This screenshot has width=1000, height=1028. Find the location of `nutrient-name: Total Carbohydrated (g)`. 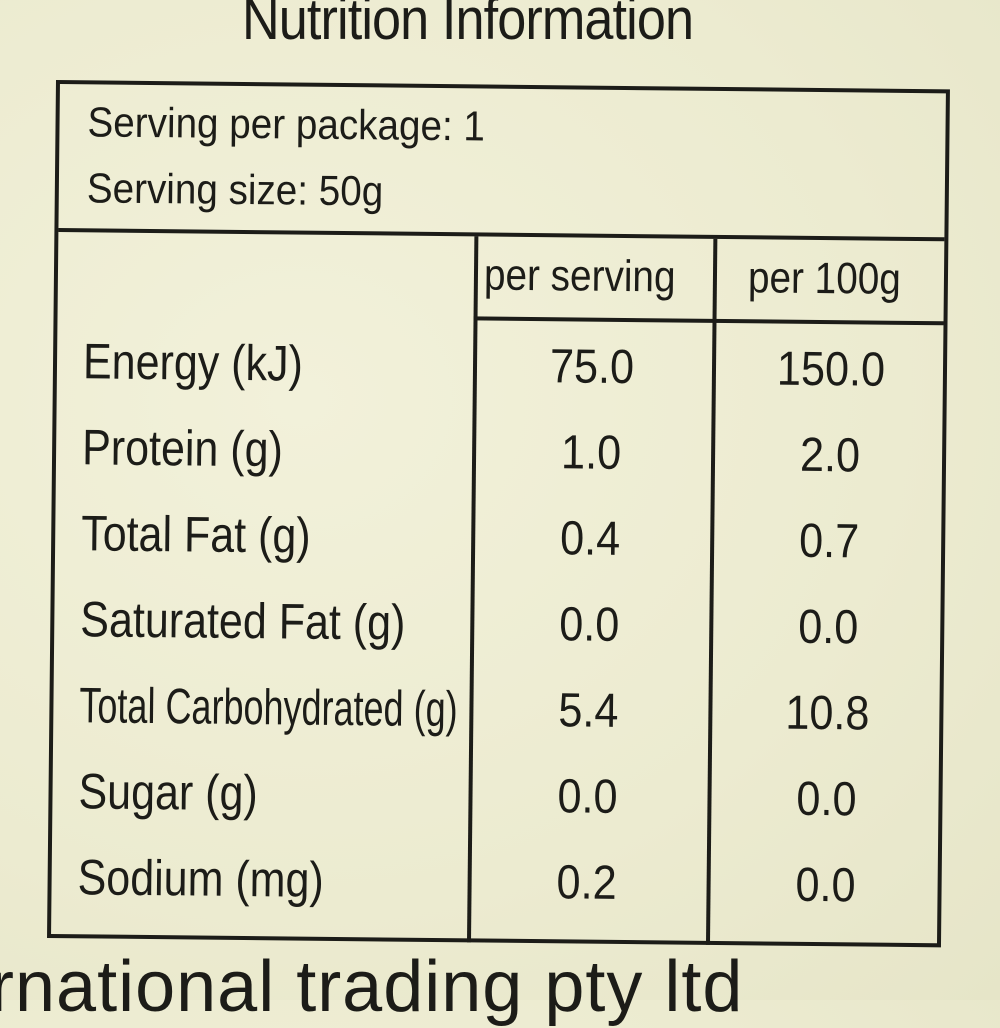

nutrient-name: Total Carbohydrated (g) is located at coordinates (268, 707).